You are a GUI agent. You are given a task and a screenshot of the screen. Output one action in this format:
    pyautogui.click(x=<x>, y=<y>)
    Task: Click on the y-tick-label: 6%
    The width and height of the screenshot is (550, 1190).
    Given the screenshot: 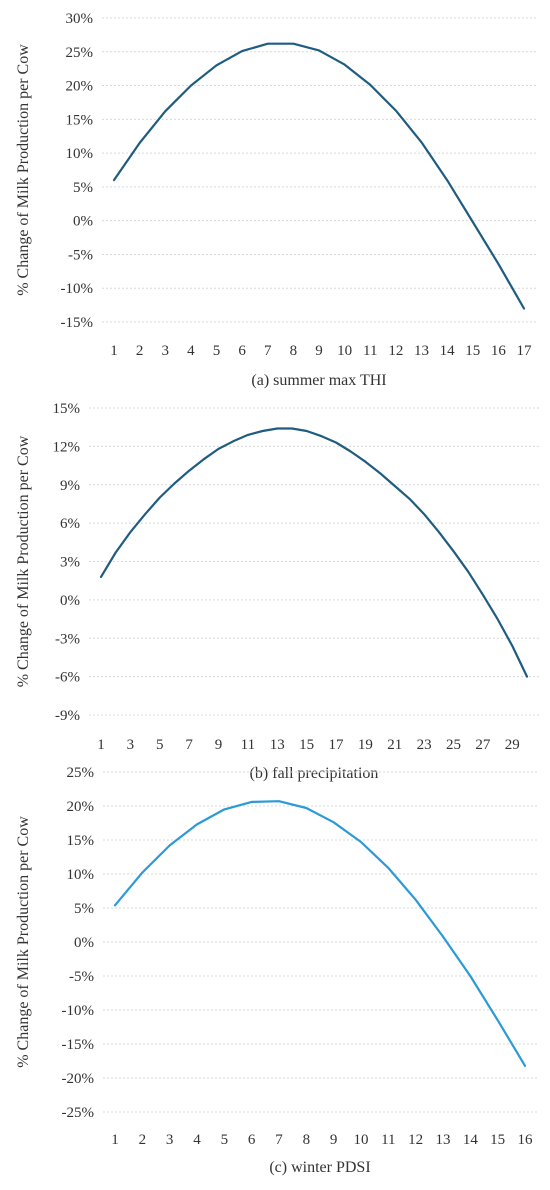 What is the action you would take?
    pyautogui.click(x=70, y=524)
    